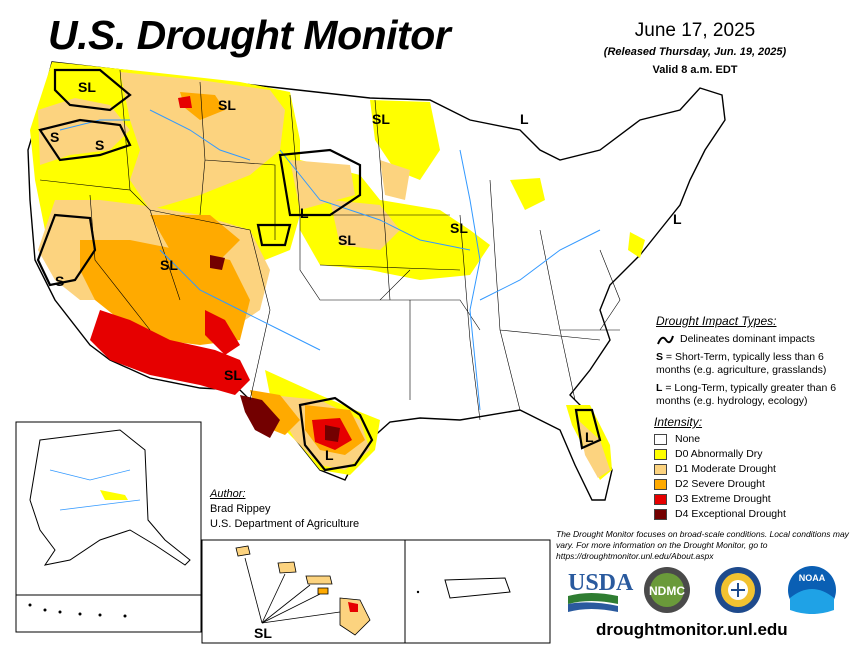  What do you see at coordinates (660, 439) in the screenshot?
I see `legend-swatch-none` at bounding box center [660, 439].